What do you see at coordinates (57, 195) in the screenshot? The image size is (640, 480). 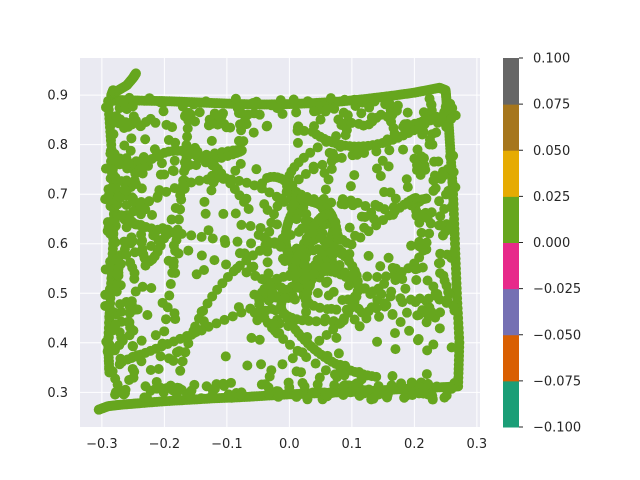 I see `y-tick-label: 0.7` at bounding box center [57, 195].